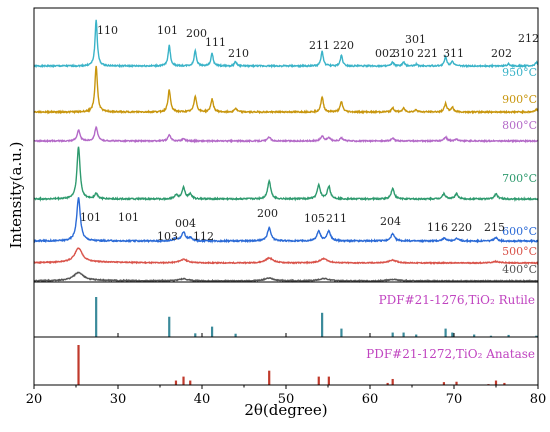 The height and width of the screenshot is (432, 550). What do you see at coordinates (519, 231) in the screenshot?
I see `series-label: 600°C` at bounding box center [519, 231].